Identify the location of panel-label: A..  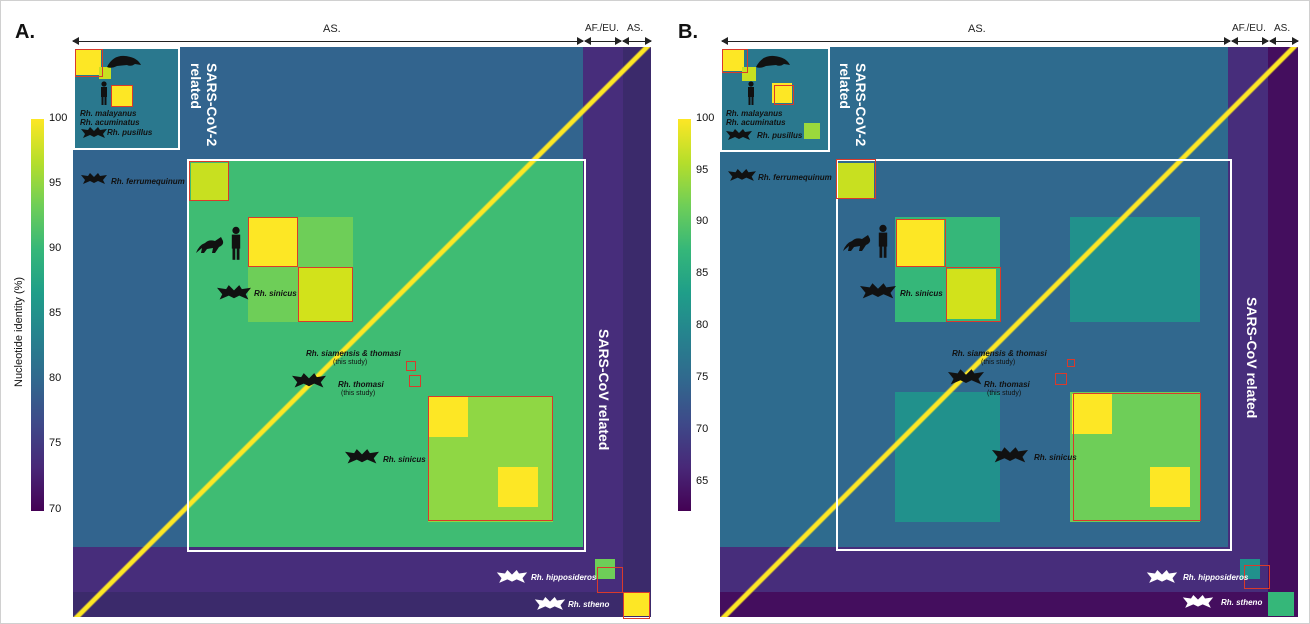
(25, 32).